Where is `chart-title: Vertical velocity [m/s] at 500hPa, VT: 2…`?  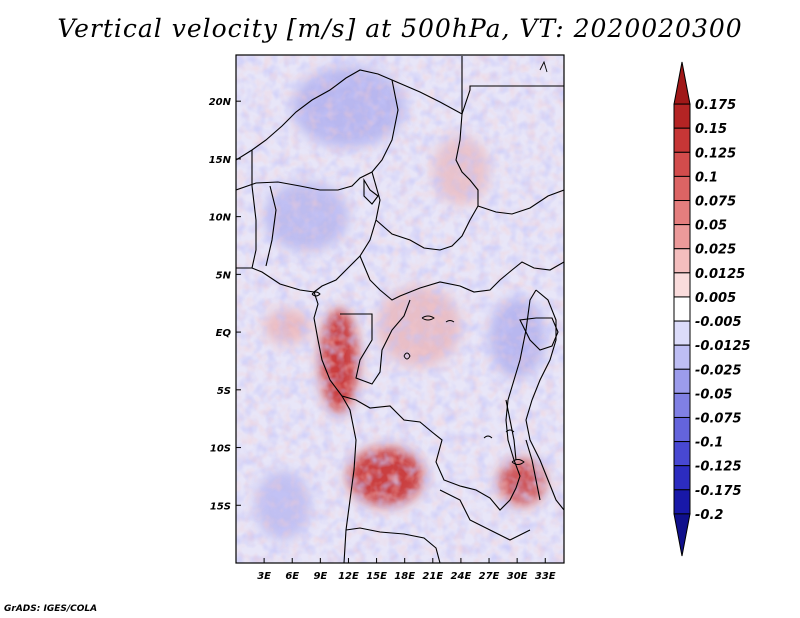
chart-title: Vertical velocity [m/s] at 500hPa, VT: 2… is located at coordinates (400, 28).